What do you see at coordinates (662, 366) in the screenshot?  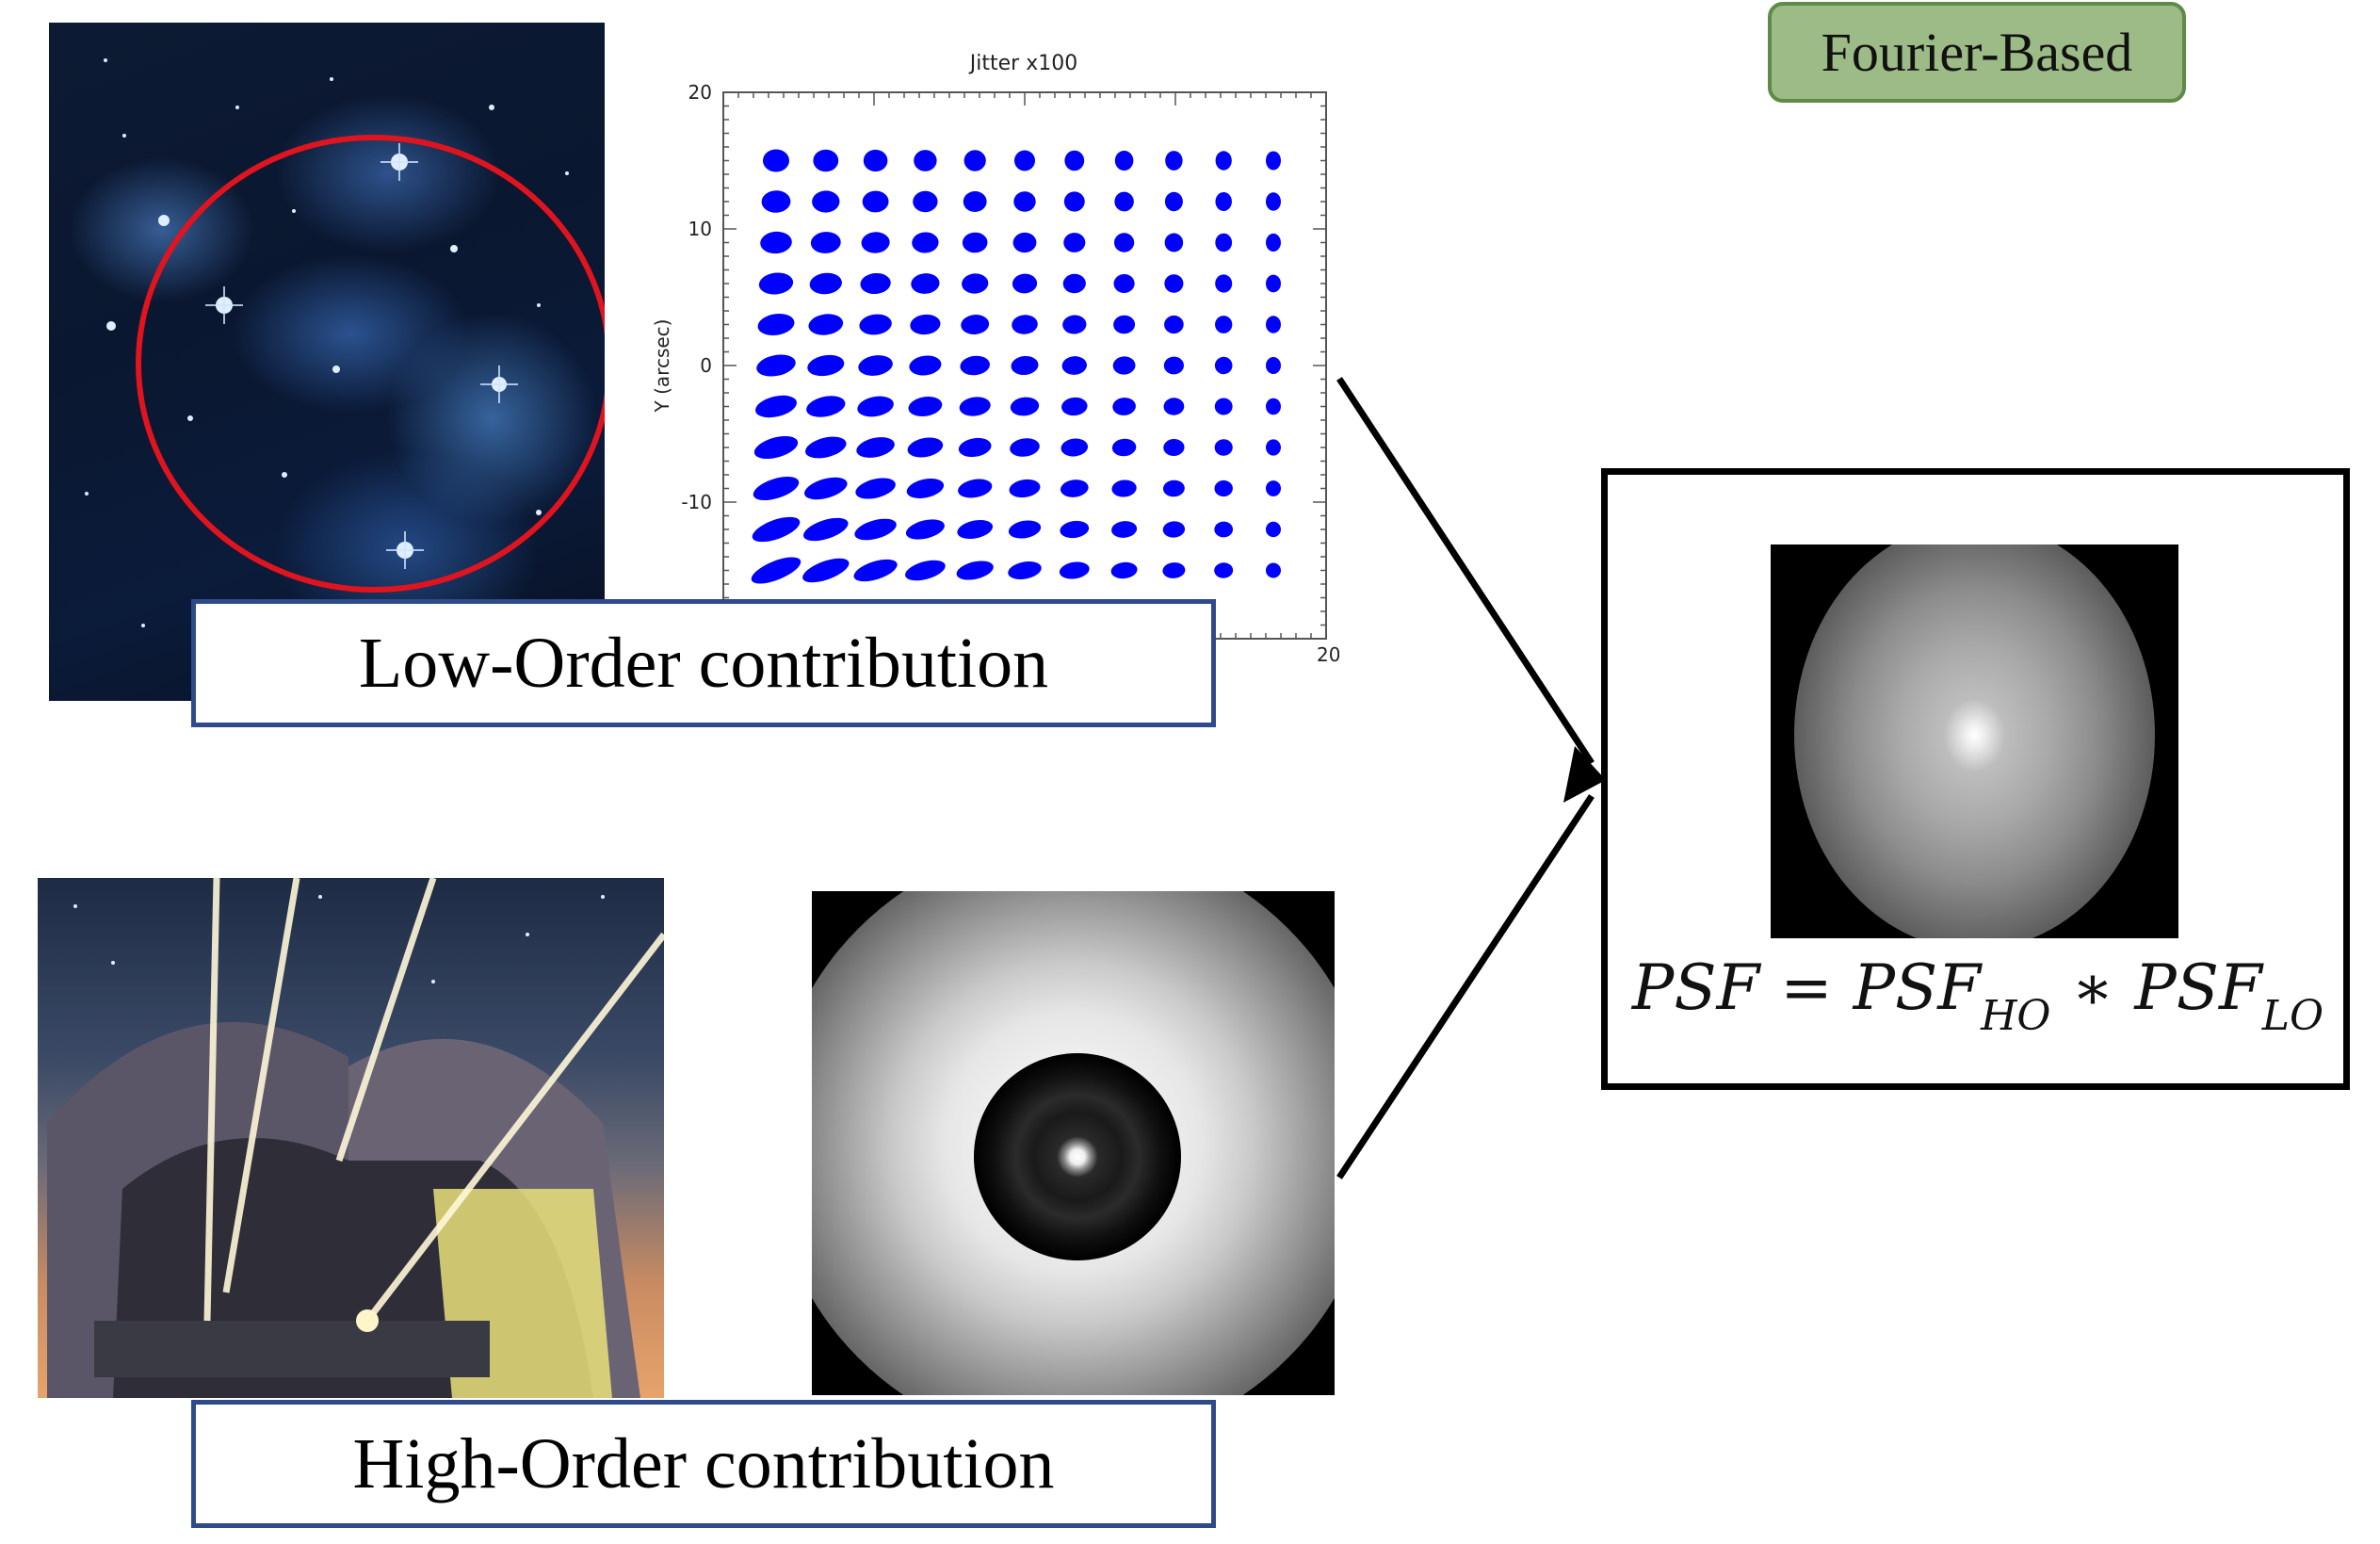 I see `y-axis-label: Y (arcsec)` at bounding box center [662, 366].